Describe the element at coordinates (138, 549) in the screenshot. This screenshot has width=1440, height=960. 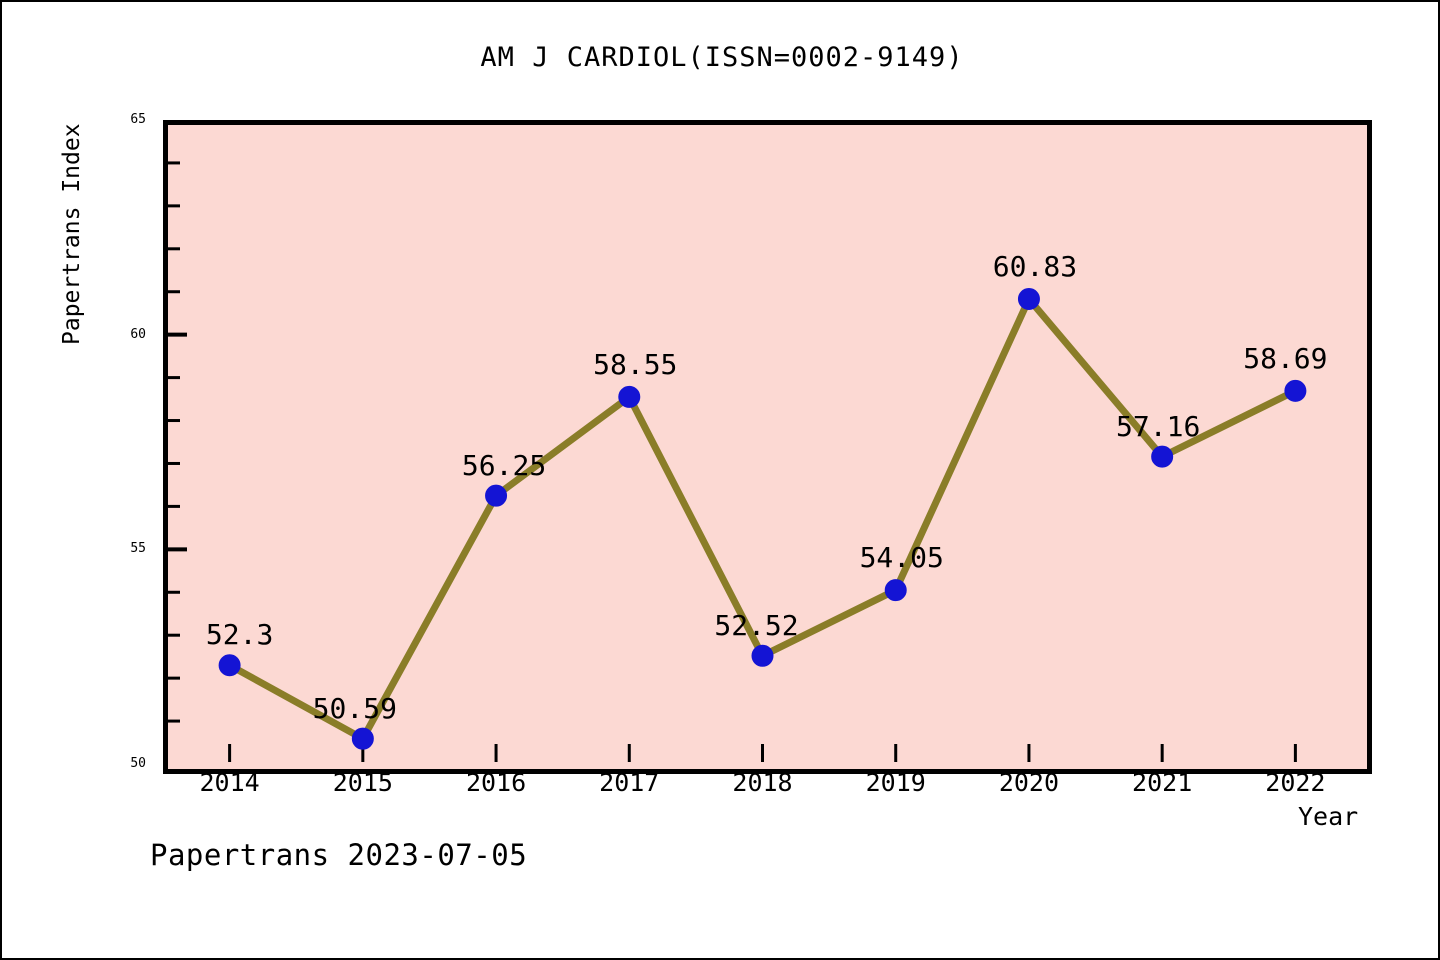
I see `y-tick-label: 55` at that location.